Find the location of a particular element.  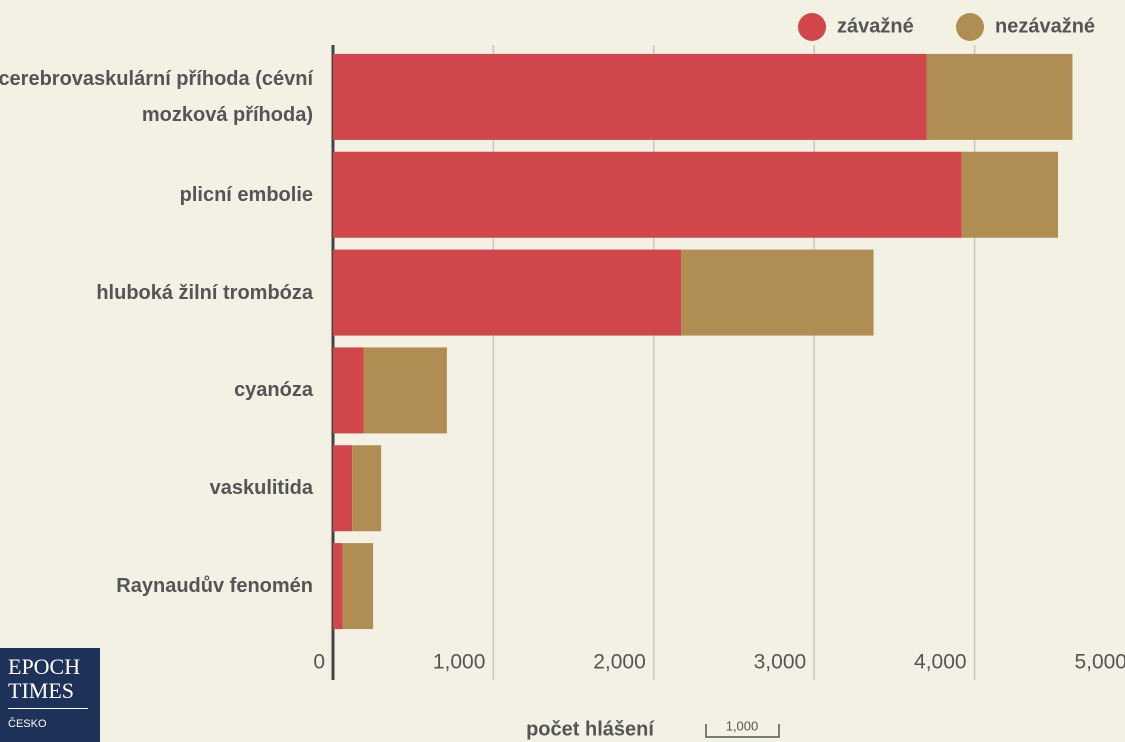

y-tick-label: plicní embolie is located at coordinates (246, 194).